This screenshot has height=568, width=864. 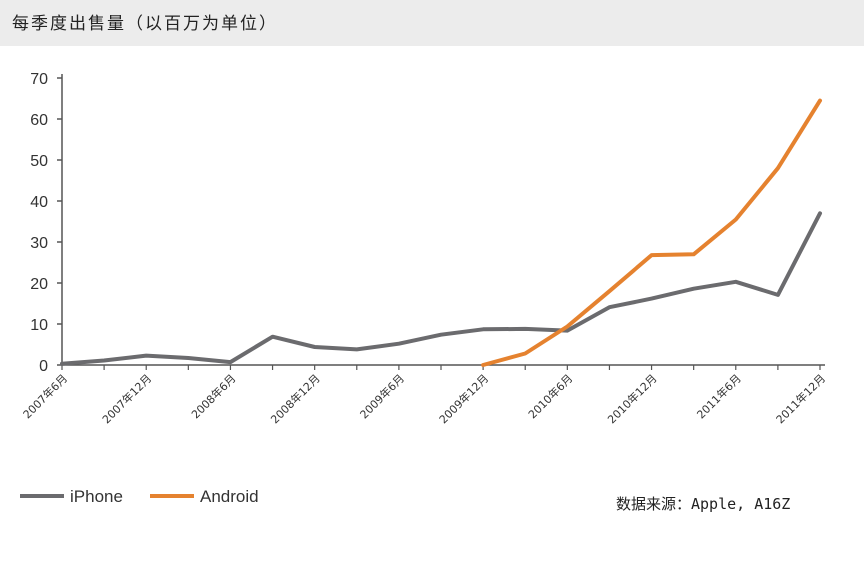 What do you see at coordinates (145, 24) in the screenshot?
I see `chart-title: 每季度出售量（以百万为单位）` at bounding box center [145, 24].